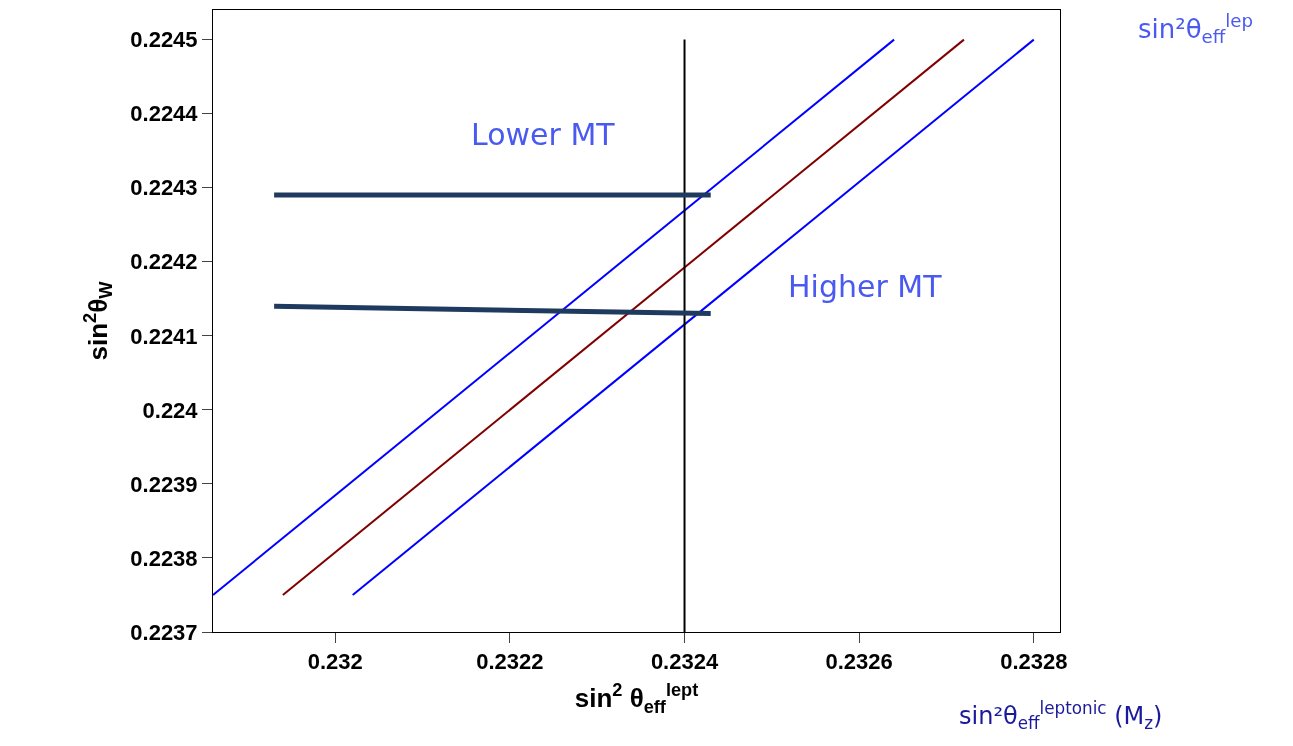 The image size is (1293, 746). Describe the element at coordinates (510, 662) in the screenshot. I see `x-tick-label: 0.2322` at that location.